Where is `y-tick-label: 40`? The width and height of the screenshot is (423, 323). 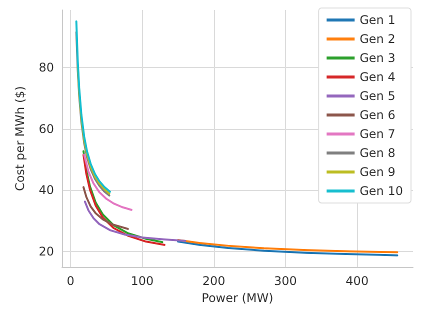
y-tick-label: 40 is located at coordinates (46, 190).